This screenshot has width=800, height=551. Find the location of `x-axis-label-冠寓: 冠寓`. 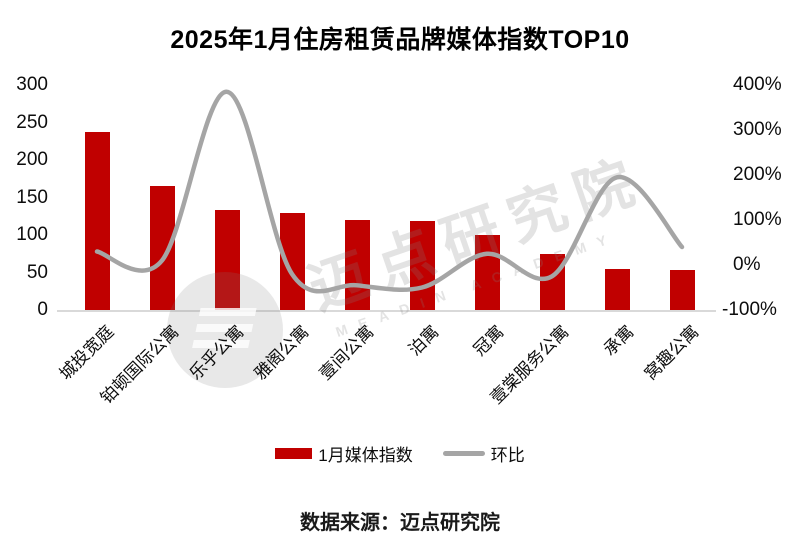

x-axis-label-冠寓: 冠寓 is located at coordinates (488, 341).